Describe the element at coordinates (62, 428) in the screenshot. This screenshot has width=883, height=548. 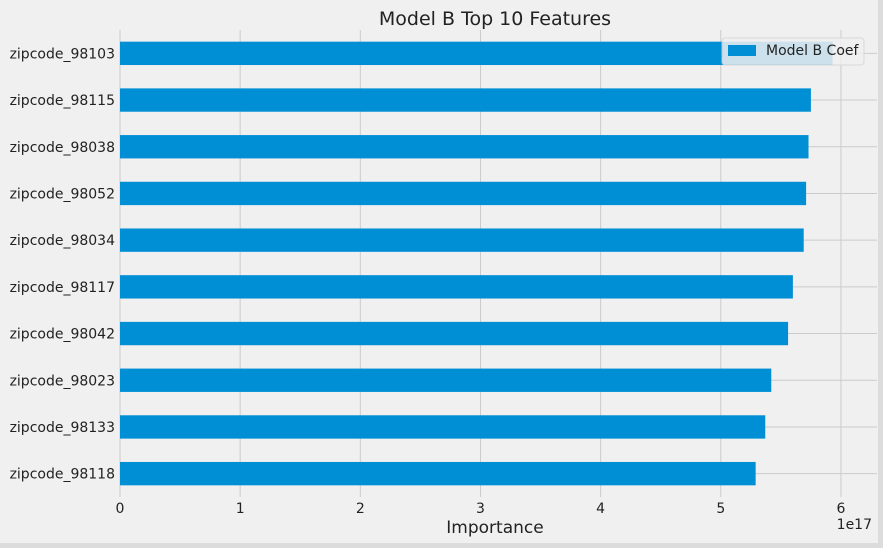
I see `y-tick-label: zipcode_98133` at that location.